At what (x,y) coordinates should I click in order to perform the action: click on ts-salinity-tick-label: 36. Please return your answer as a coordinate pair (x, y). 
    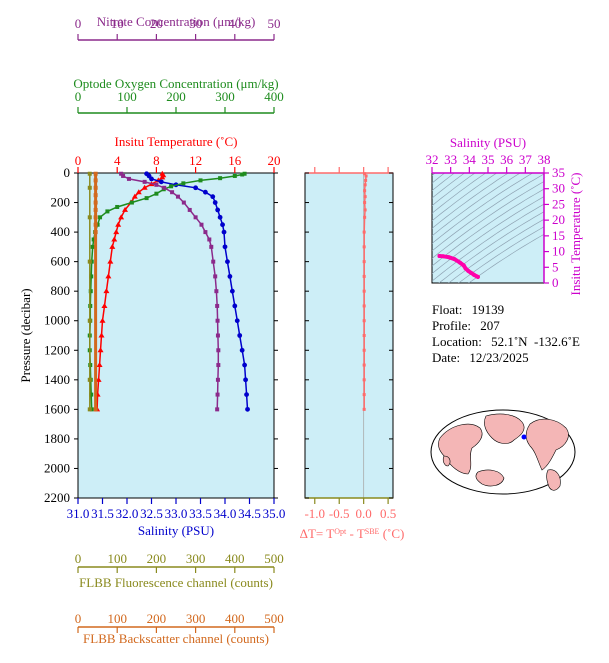
    Looking at the image, I should click on (507, 159).